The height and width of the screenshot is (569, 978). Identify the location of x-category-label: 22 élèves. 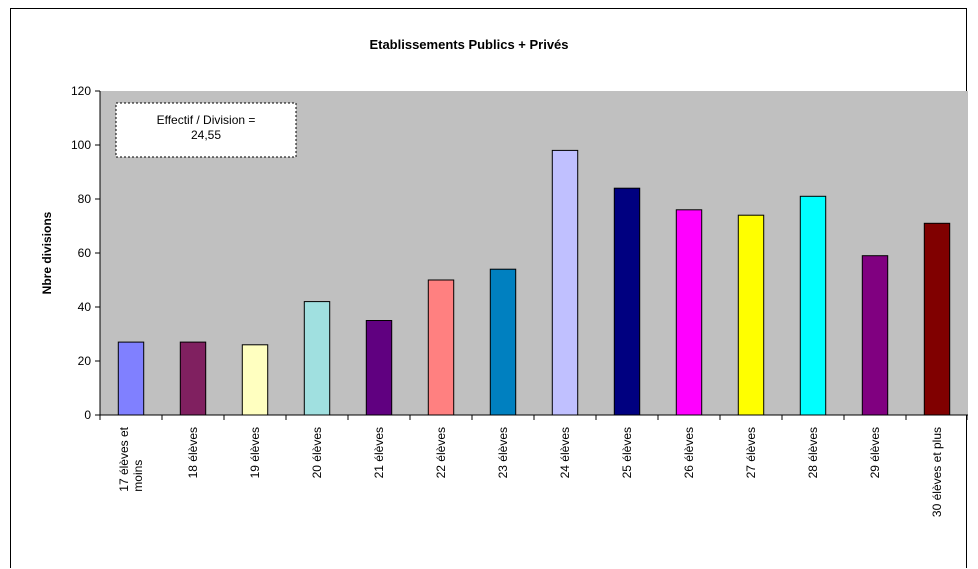
(441, 452).